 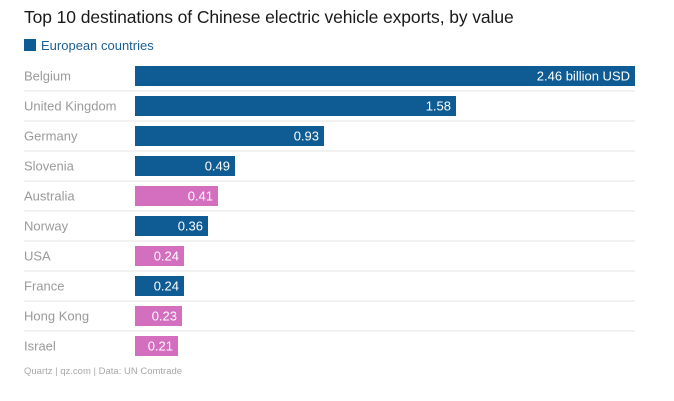 I want to click on bar-slovenia, so click(x=185, y=166).